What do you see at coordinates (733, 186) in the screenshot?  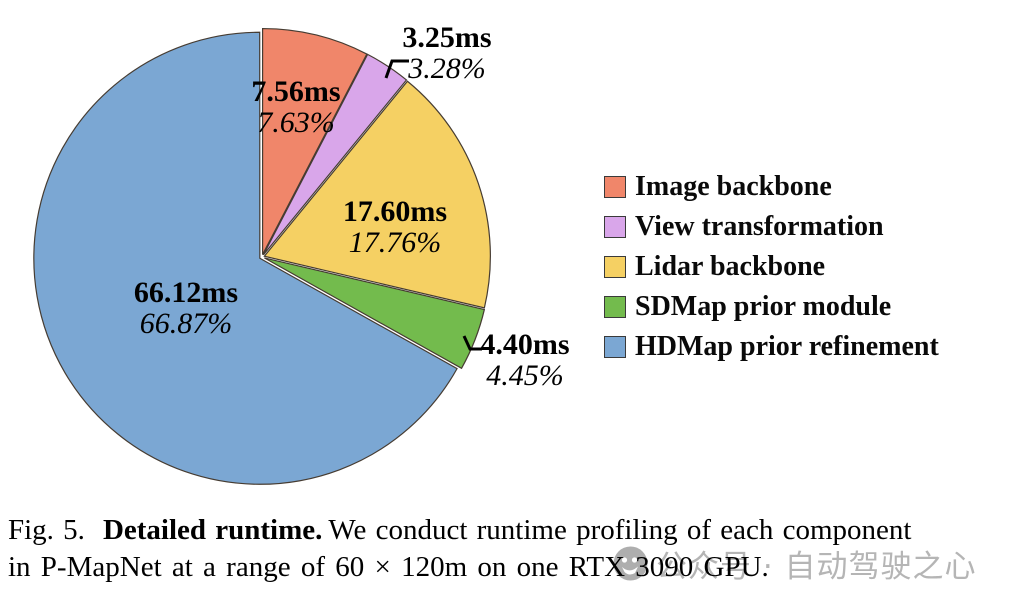 I see `legend-item-label: Image backbone` at bounding box center [733, 186].